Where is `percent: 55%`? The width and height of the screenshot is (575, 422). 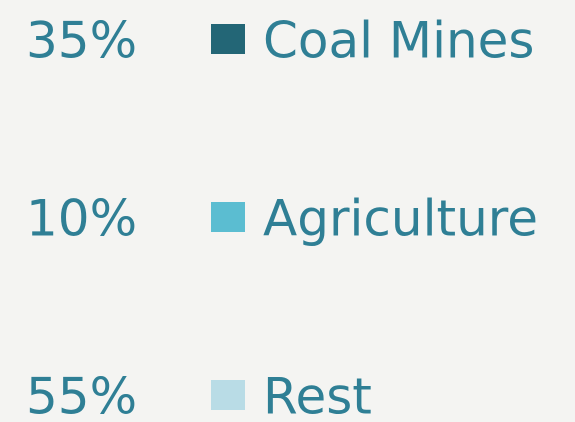
percent: 55% is located at coordinates (81, 395).